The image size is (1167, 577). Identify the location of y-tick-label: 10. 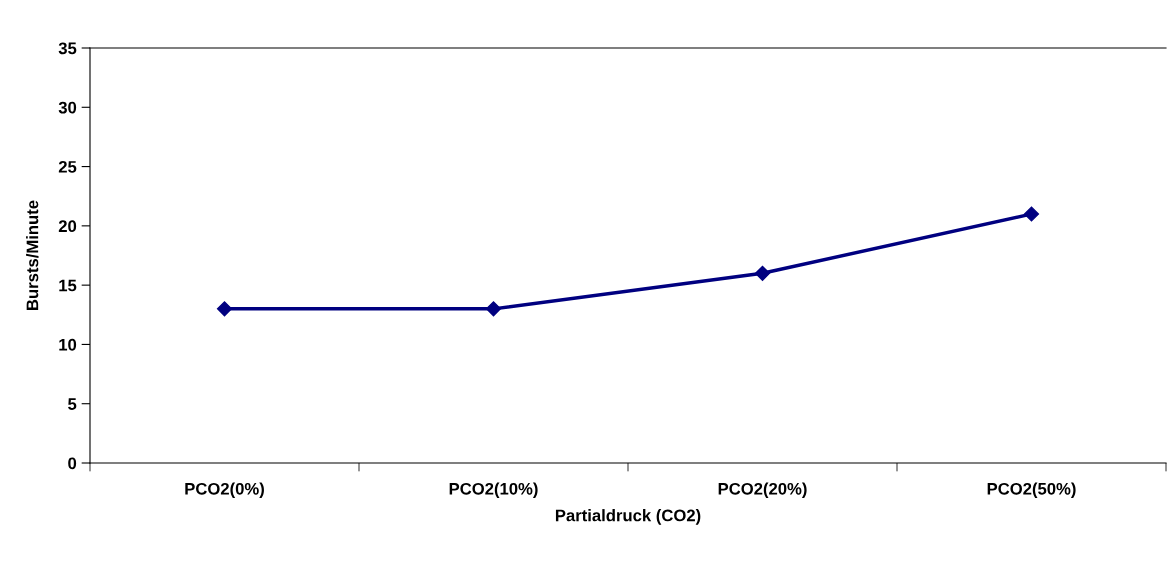
(68, 344).